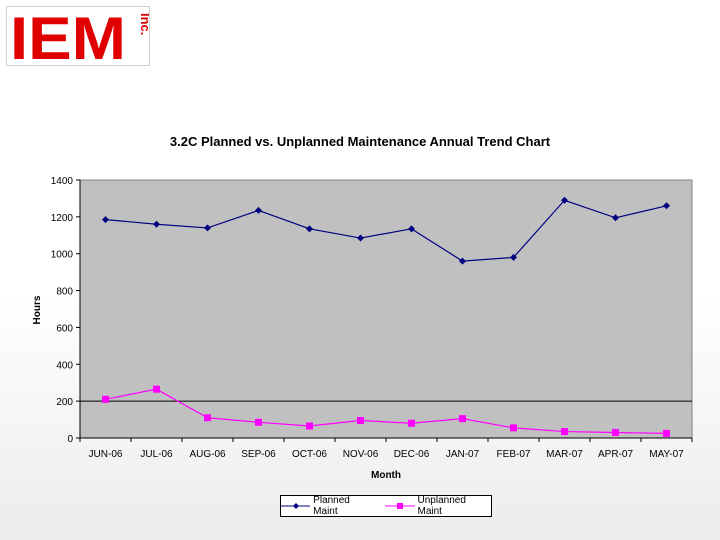  What do you see at coordinates (386, 475) in the screenshot?
I see `x-axis-title: Month` at bounding box center [386, 475].